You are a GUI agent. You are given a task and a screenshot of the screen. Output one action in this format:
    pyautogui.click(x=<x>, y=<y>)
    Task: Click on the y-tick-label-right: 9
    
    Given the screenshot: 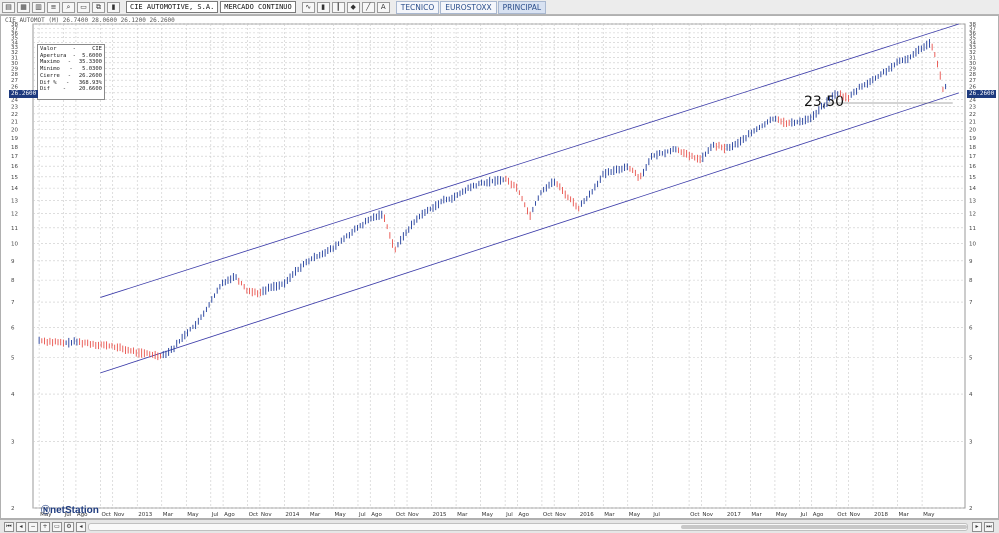 What is the action you would take?
    pyautogui.click(x=971, y=262)
    